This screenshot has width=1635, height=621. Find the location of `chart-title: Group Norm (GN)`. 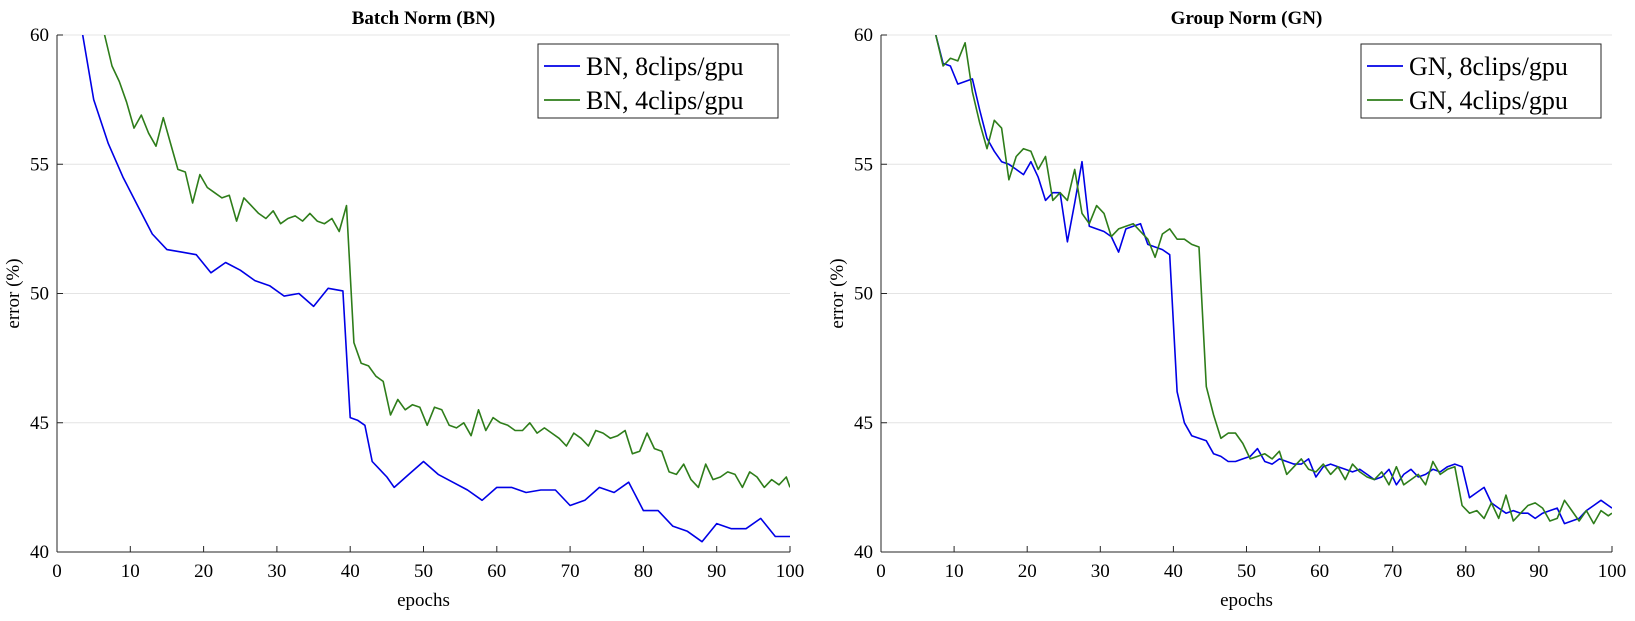

chart-title: Group Norm (GN) is located at coordinates (1247, 18).